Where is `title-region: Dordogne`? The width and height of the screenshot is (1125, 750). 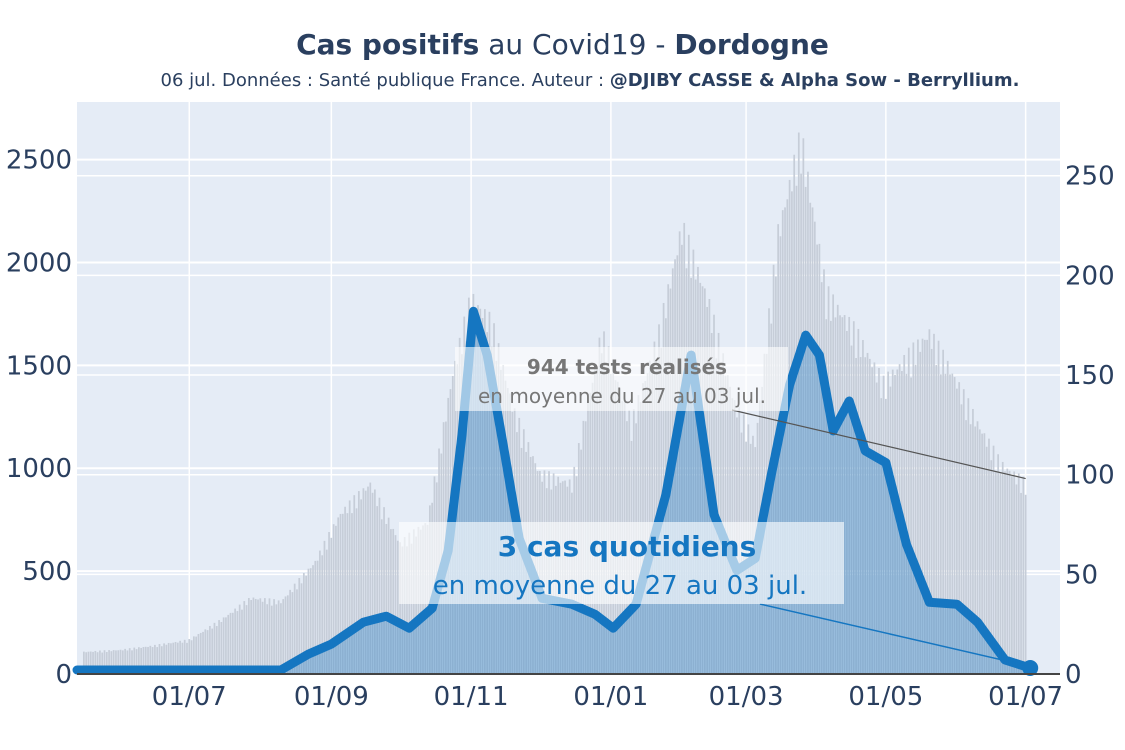
title-region: Dordogne is located at coordinates (751, 44).